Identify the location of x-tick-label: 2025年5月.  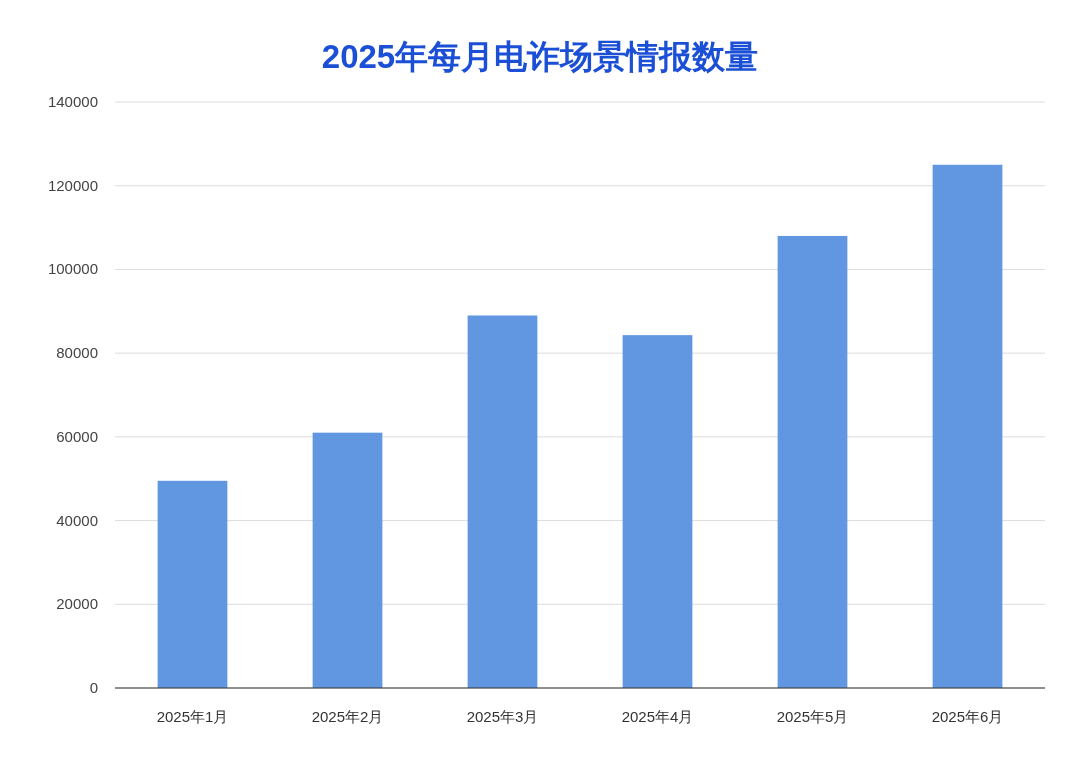
(812, 716).